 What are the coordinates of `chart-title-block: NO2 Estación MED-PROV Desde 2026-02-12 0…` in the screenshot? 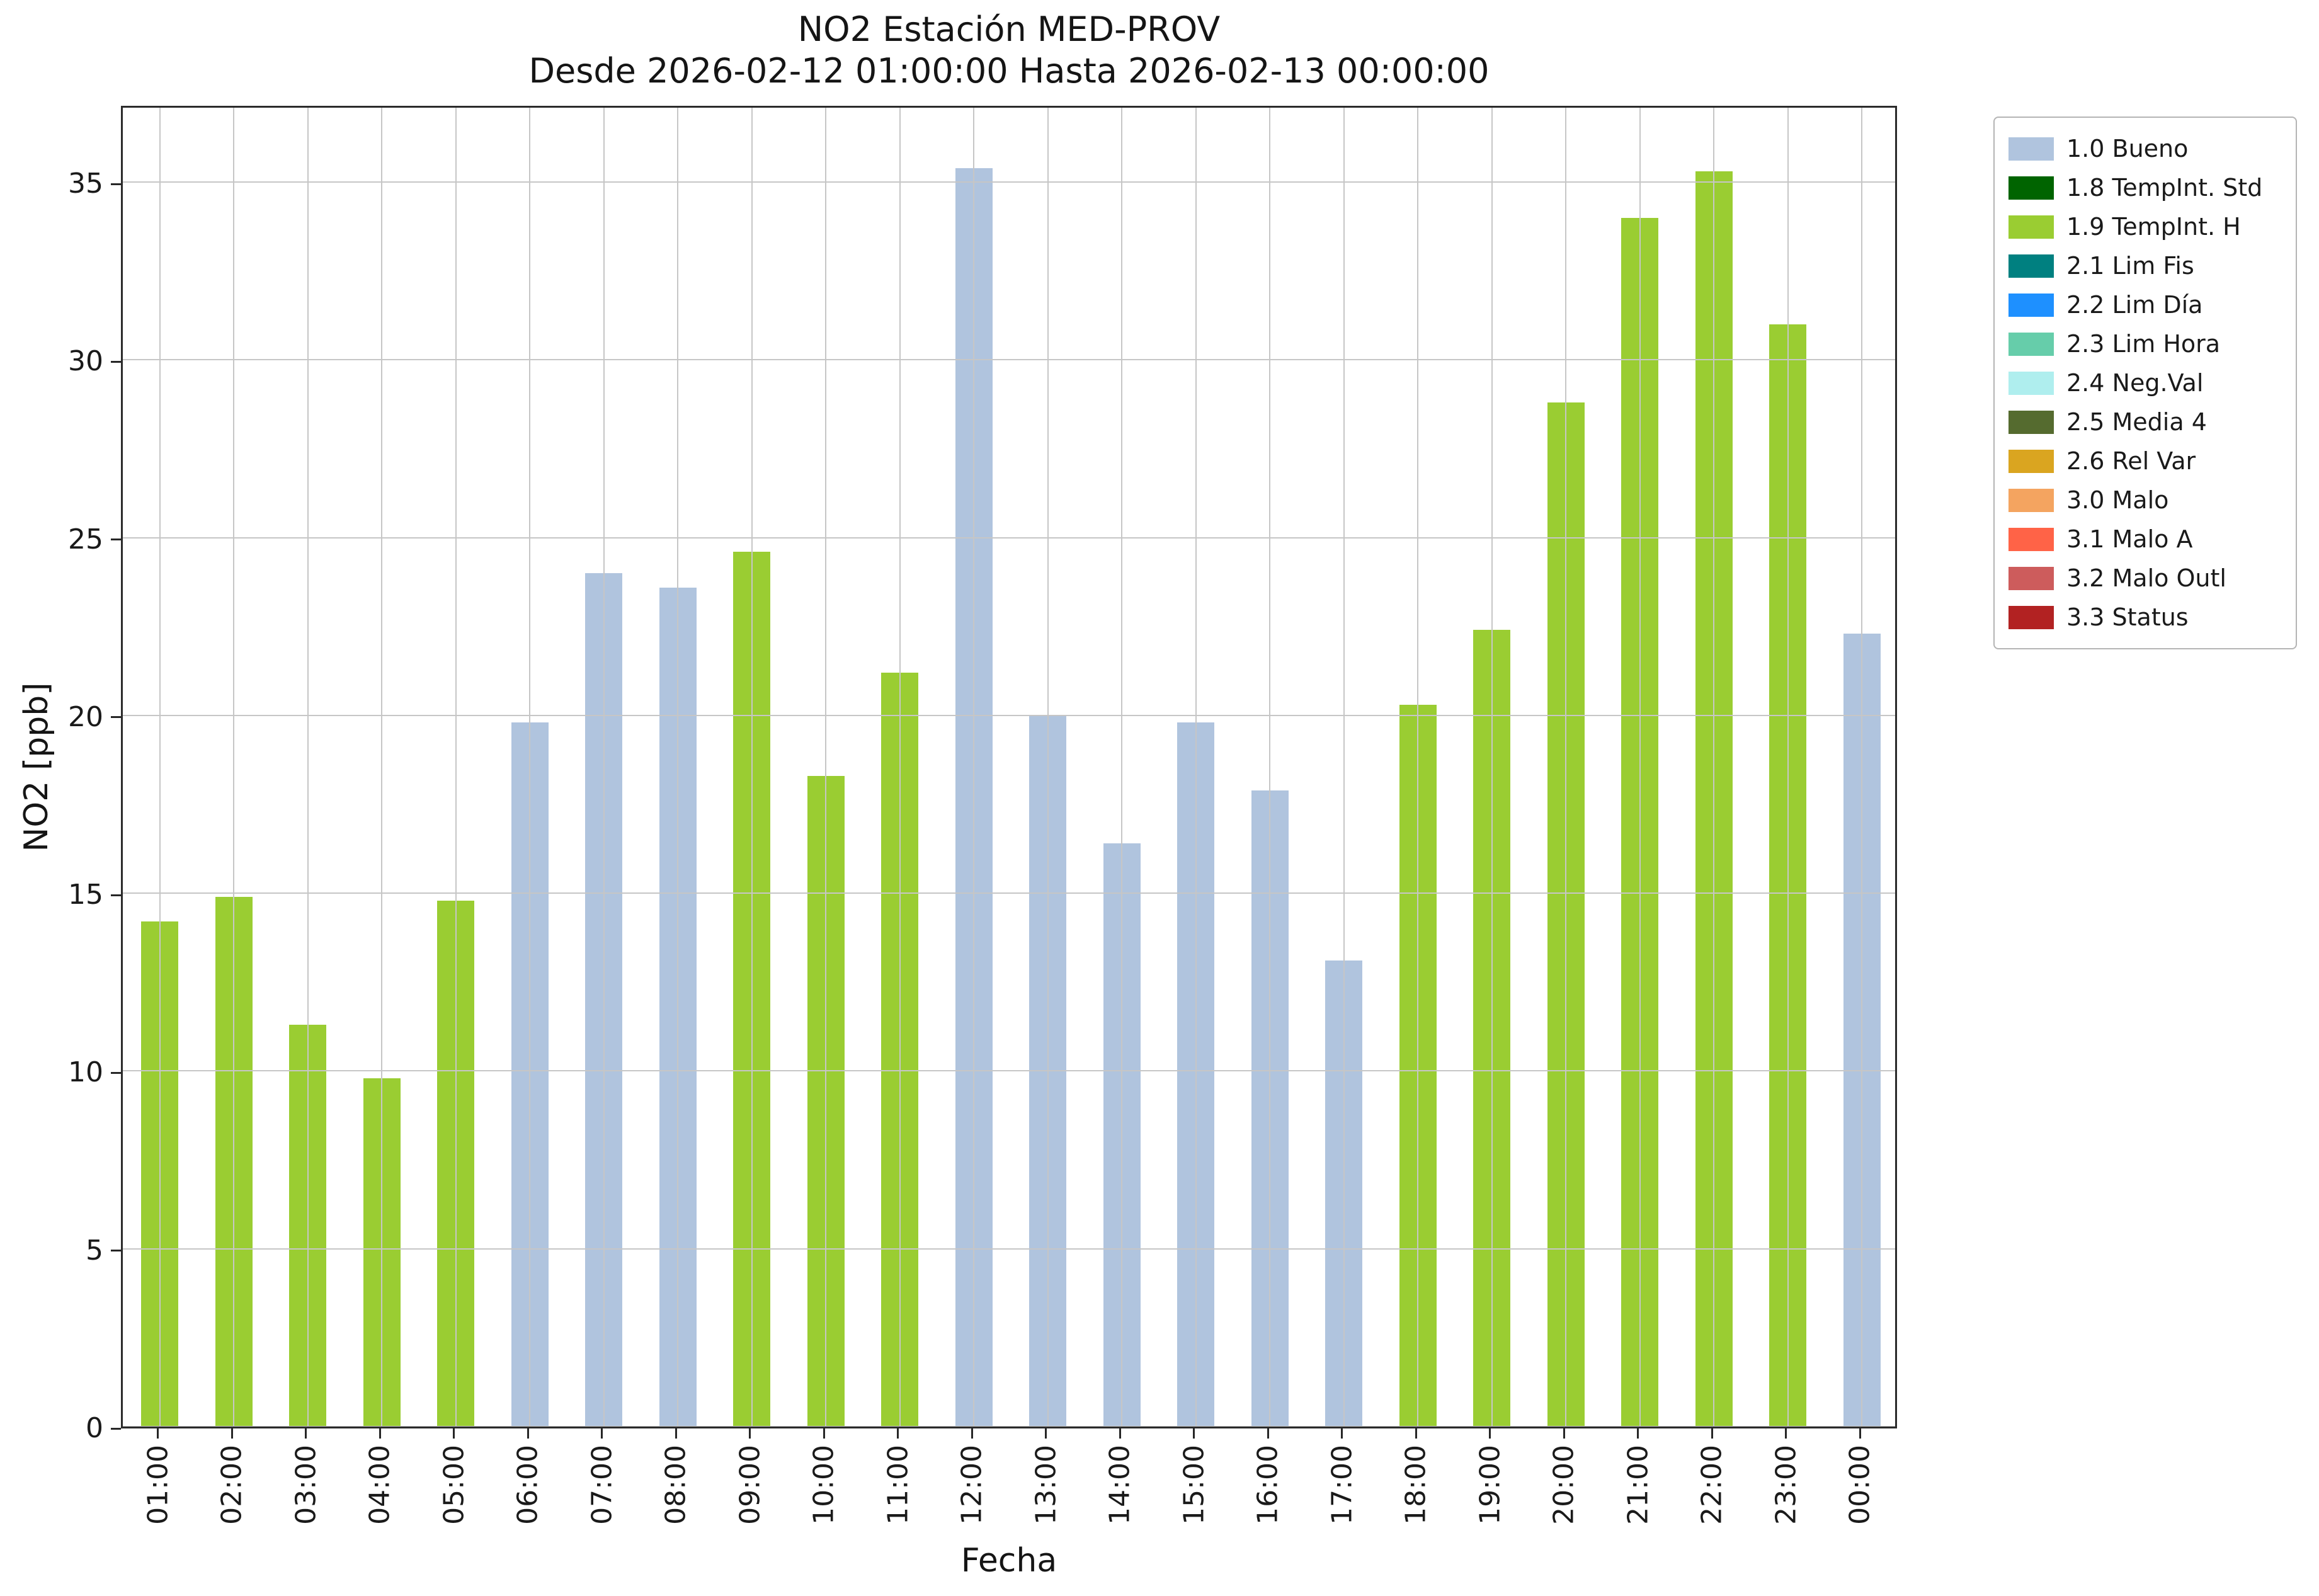 It's located at (1009, 50).